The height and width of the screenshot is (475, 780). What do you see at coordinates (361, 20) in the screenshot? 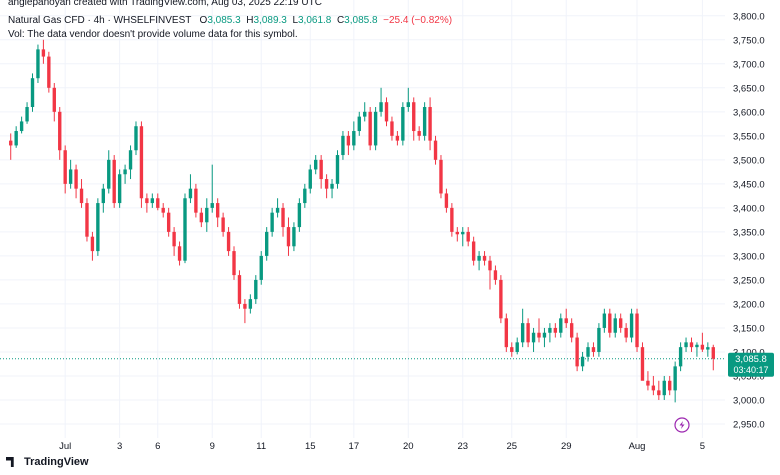
I see `close-value: 3,085.8` at bounding box center [361, 20].